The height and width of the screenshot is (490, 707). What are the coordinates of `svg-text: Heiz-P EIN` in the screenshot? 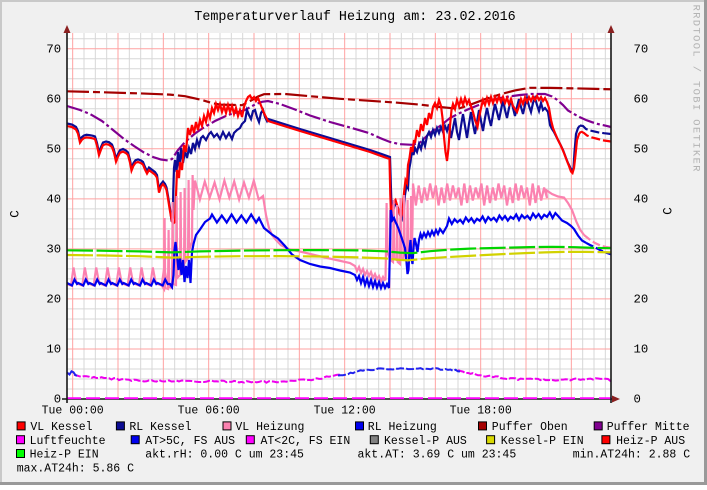 It's located at (64, 455).